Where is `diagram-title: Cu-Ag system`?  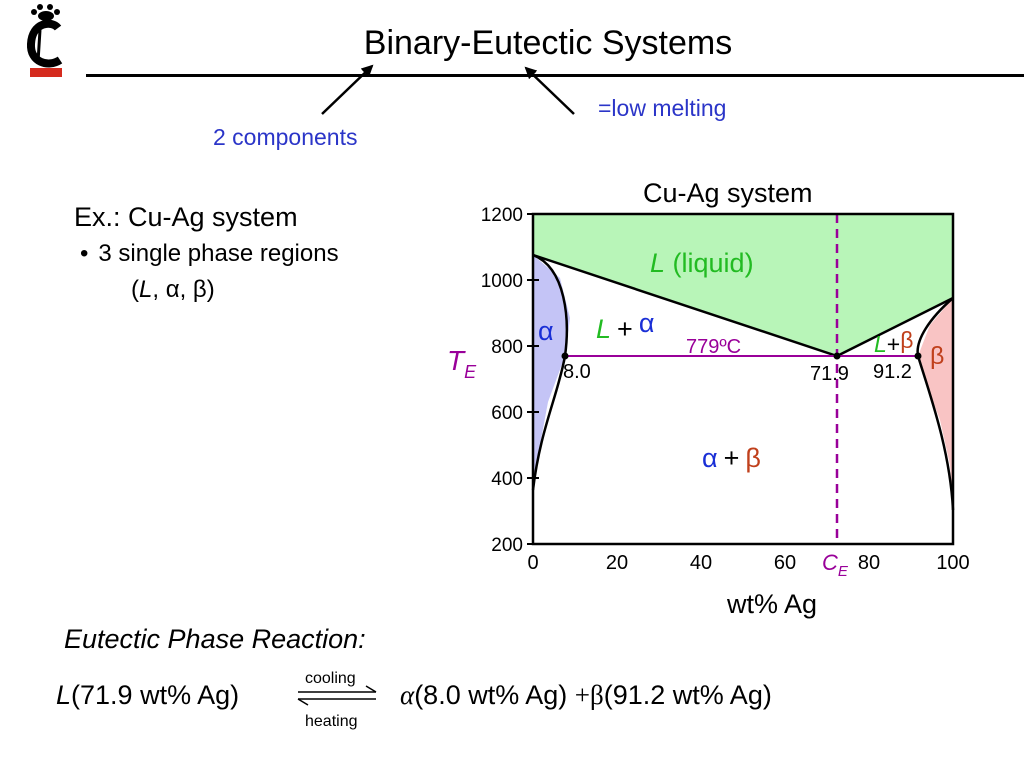 diagram-title: Cu-Ag system is located at coordinates (728, 193).